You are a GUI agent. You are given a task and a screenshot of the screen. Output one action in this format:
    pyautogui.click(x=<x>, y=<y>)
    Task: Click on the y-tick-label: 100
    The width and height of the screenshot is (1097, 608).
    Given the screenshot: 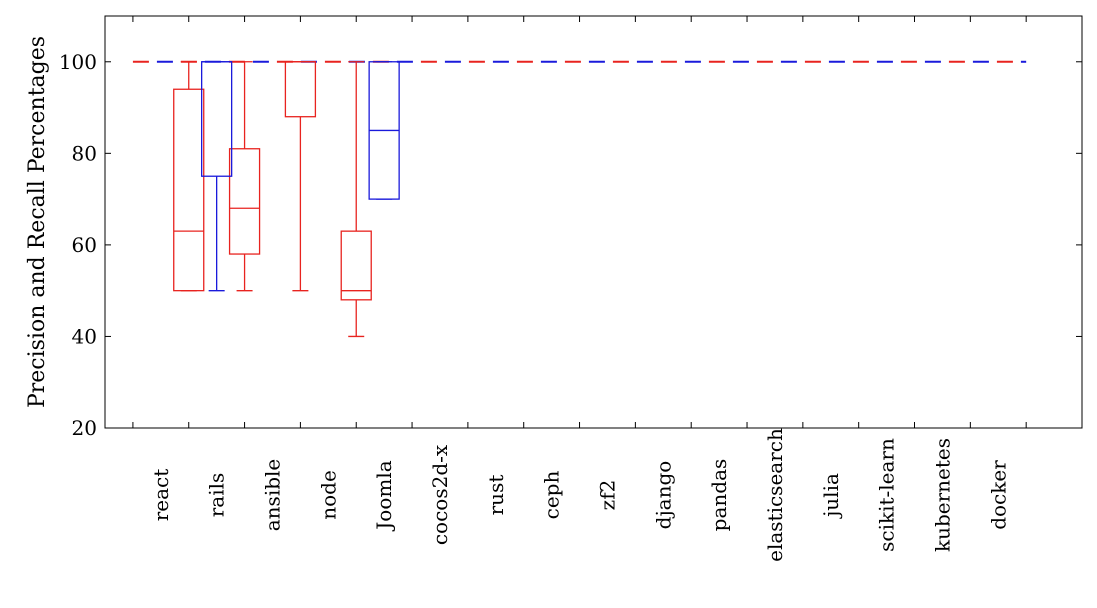 What is the action you would take?
    pyautogui.click(x=78, y=62)
    